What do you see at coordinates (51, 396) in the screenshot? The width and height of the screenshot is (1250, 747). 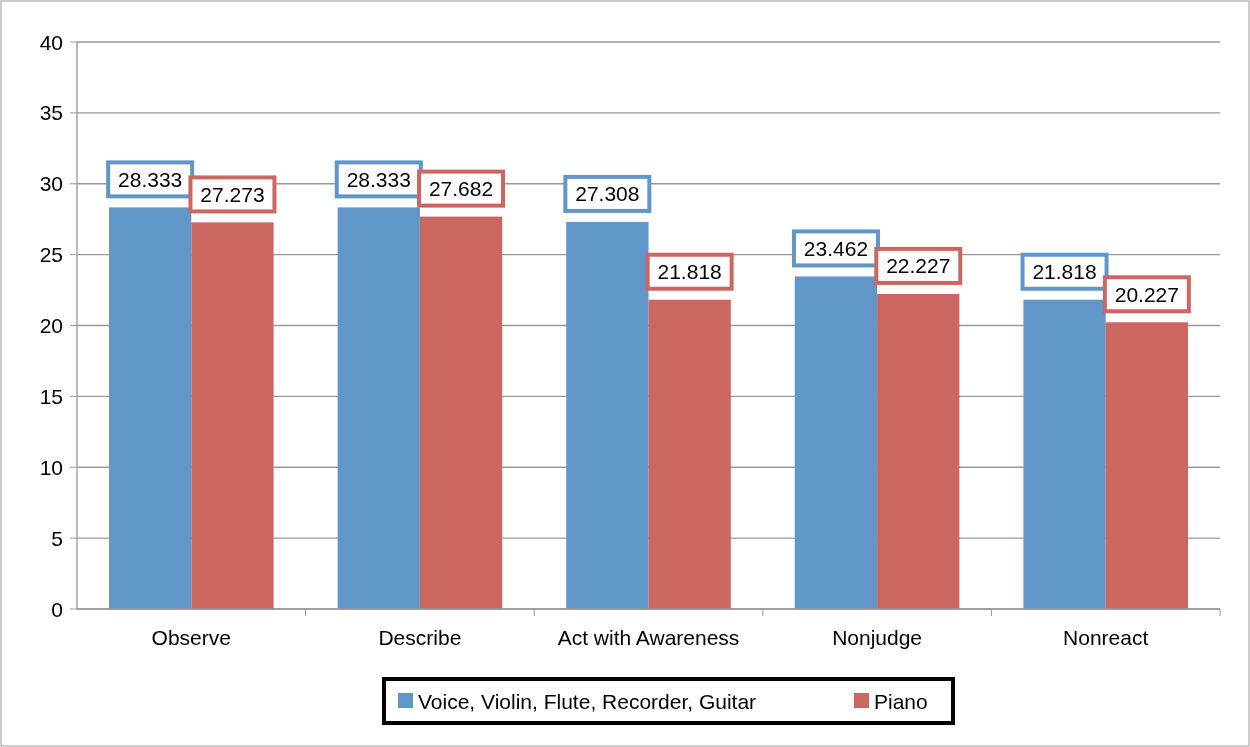 I see `y-tick-label: 15` at bounding box center [51, 396].